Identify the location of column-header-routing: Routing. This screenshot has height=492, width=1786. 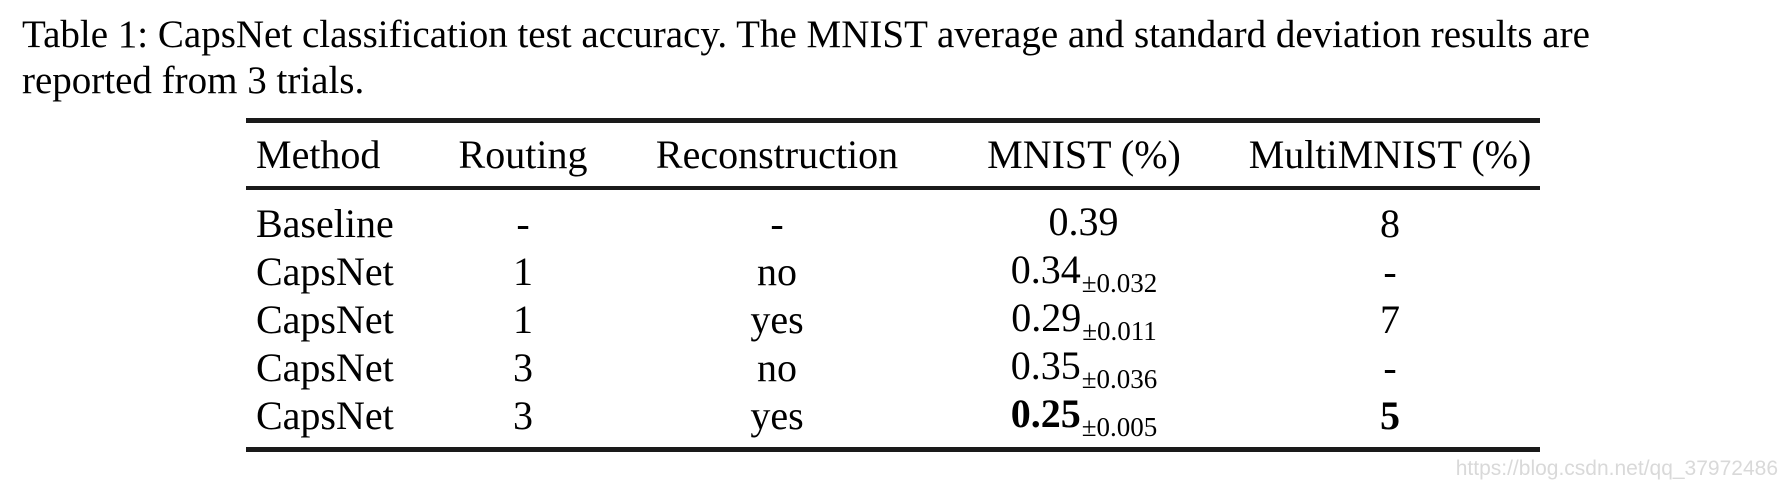
(523, 154).